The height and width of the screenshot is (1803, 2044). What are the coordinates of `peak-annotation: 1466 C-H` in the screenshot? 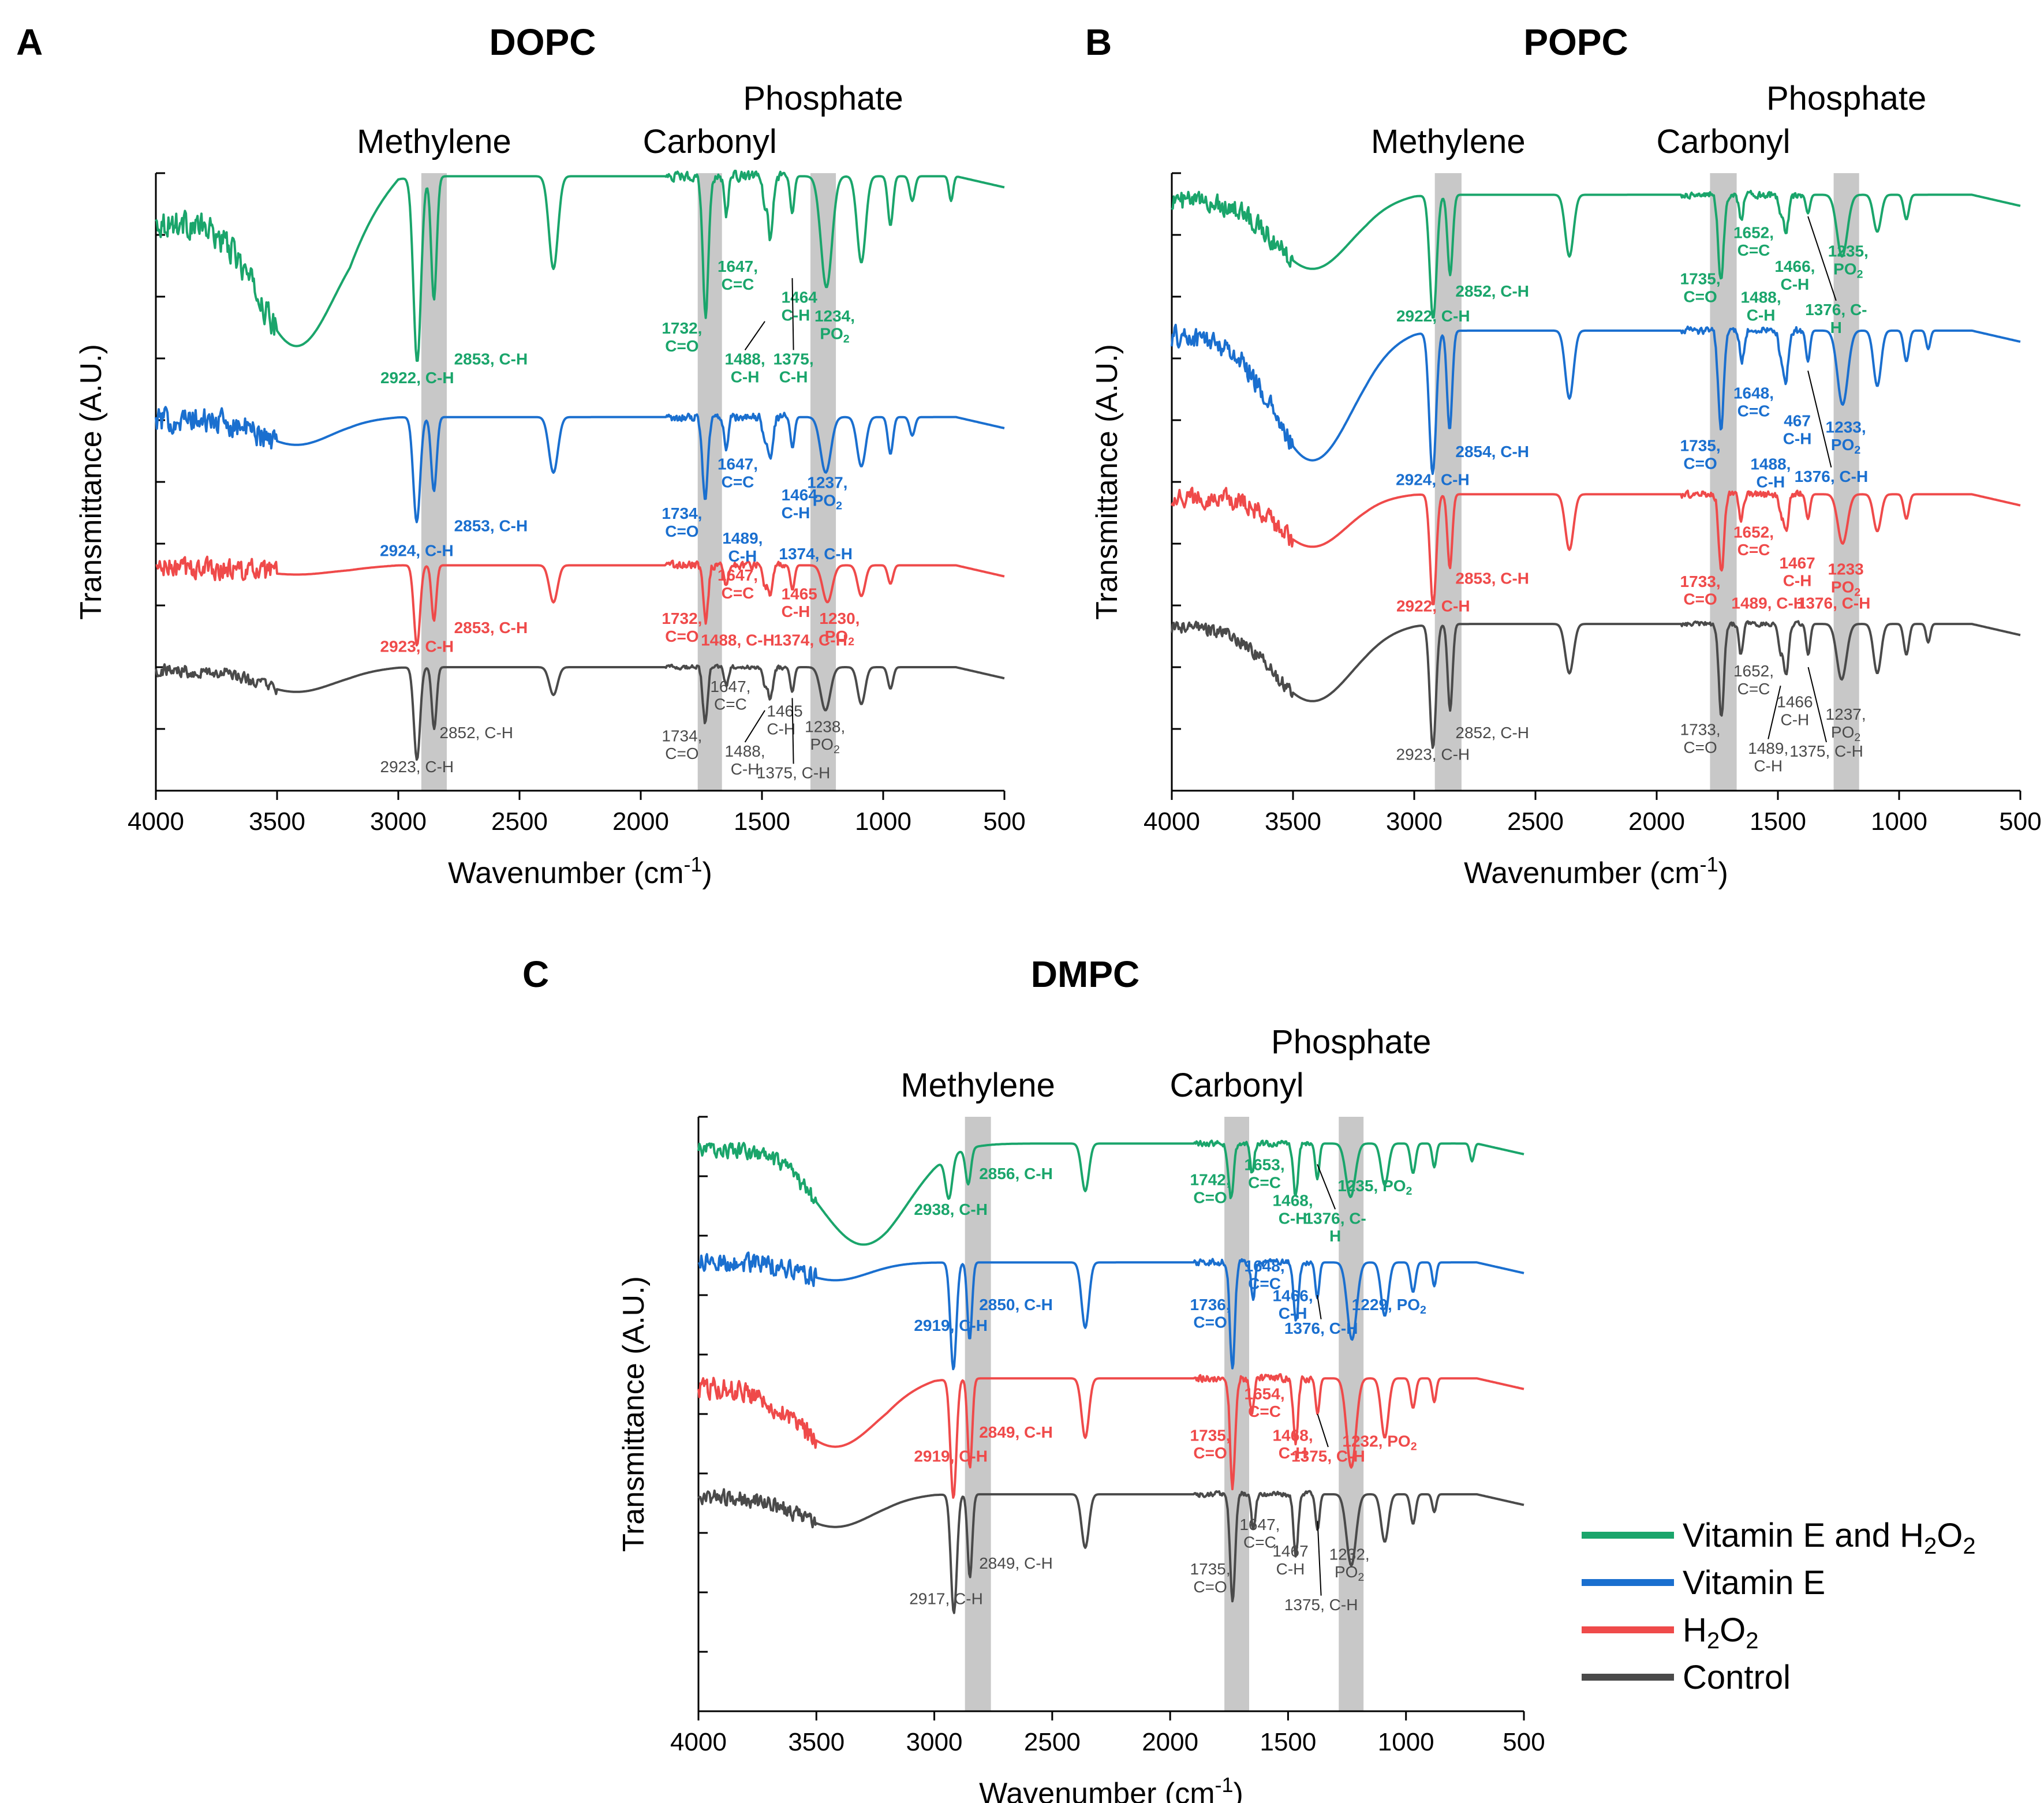 It's located at (1795, 711).